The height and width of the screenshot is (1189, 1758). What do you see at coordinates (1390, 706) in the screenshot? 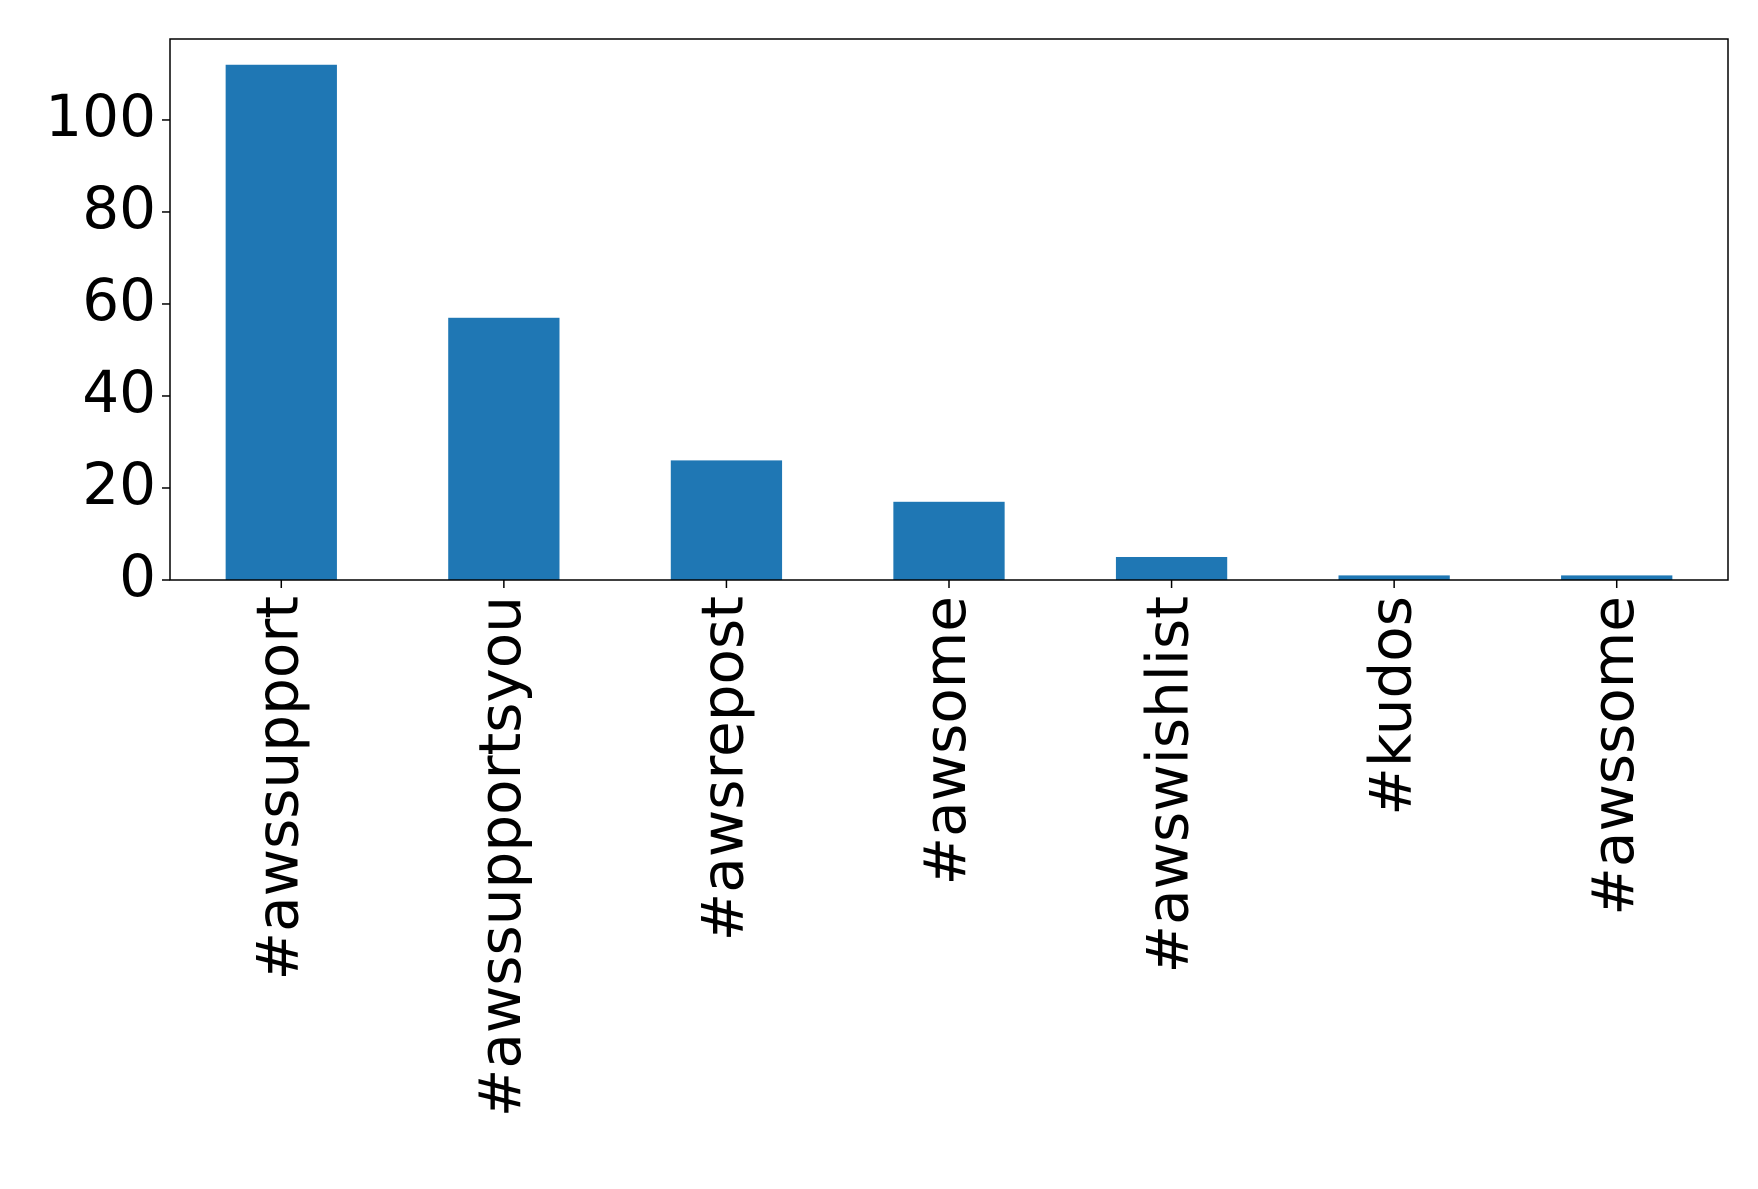
I see `x-tick-label: #kudos` at bounding box center [1390, 706].